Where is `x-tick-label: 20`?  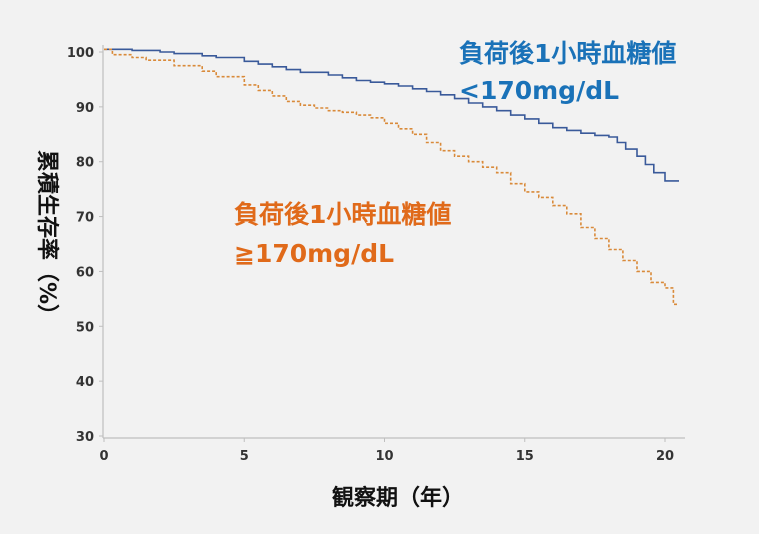
x-tick-label: 20 is located at coordinates (665, 456).